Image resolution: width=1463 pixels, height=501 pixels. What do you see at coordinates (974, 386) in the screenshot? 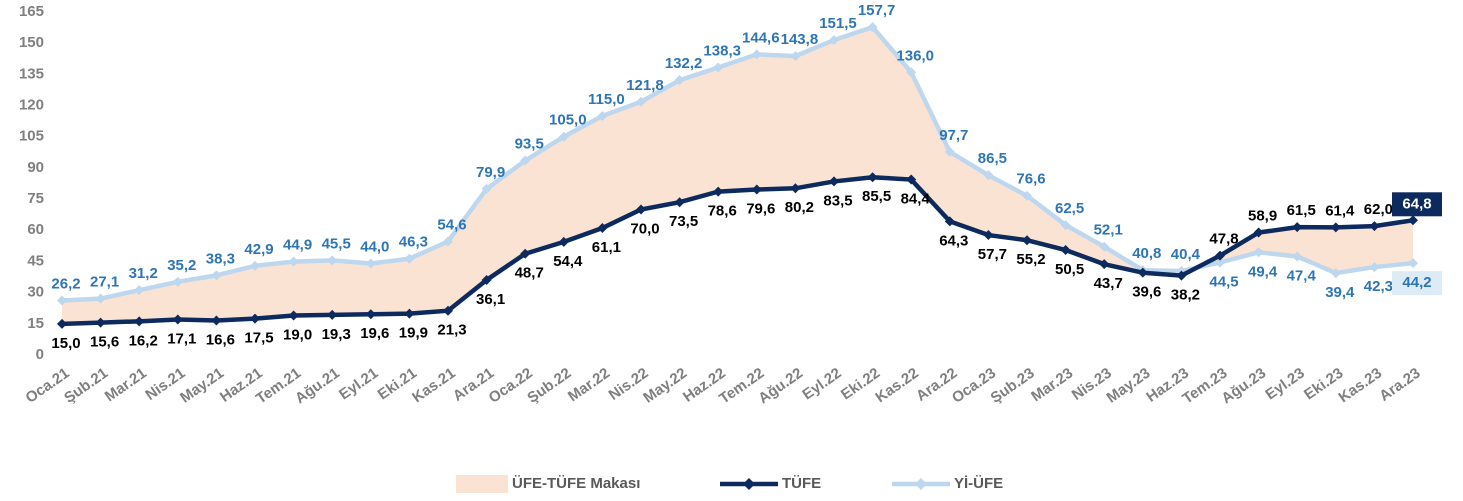
I see `x-tick-label: Oca.23` at bounding box center [974, 386].